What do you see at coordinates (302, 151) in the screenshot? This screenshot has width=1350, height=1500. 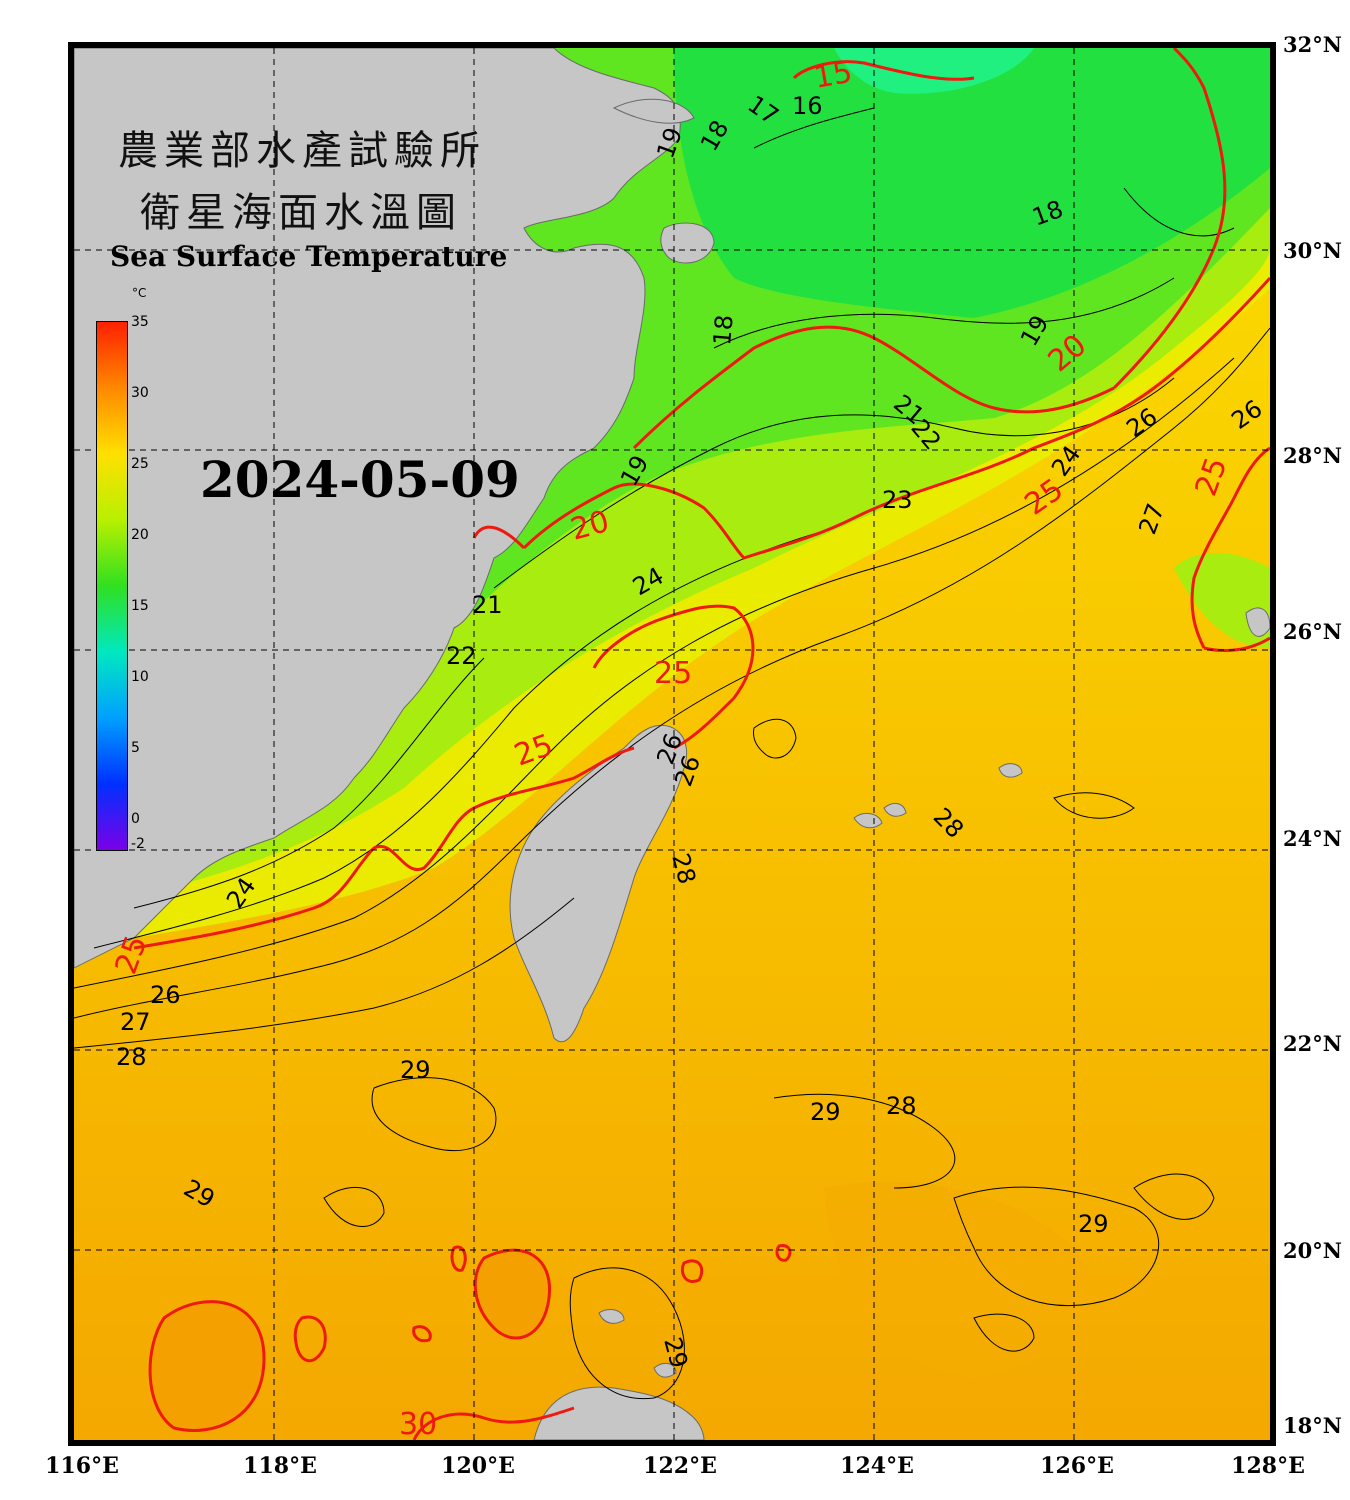 I see `title-institute: 農業部水產試驗所` at bounding box center [302, 151].